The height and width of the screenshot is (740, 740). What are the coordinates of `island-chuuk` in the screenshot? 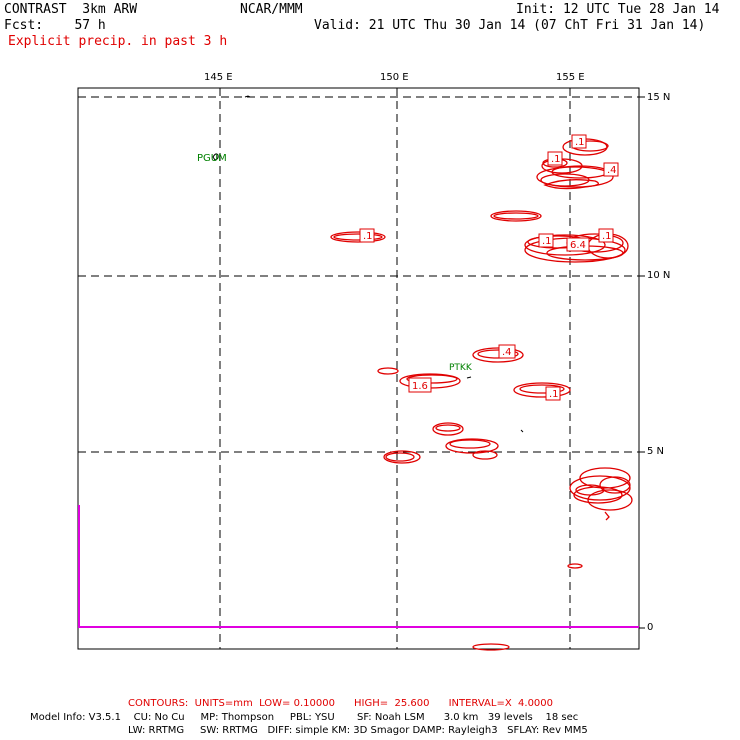 It's located at (469, 377).